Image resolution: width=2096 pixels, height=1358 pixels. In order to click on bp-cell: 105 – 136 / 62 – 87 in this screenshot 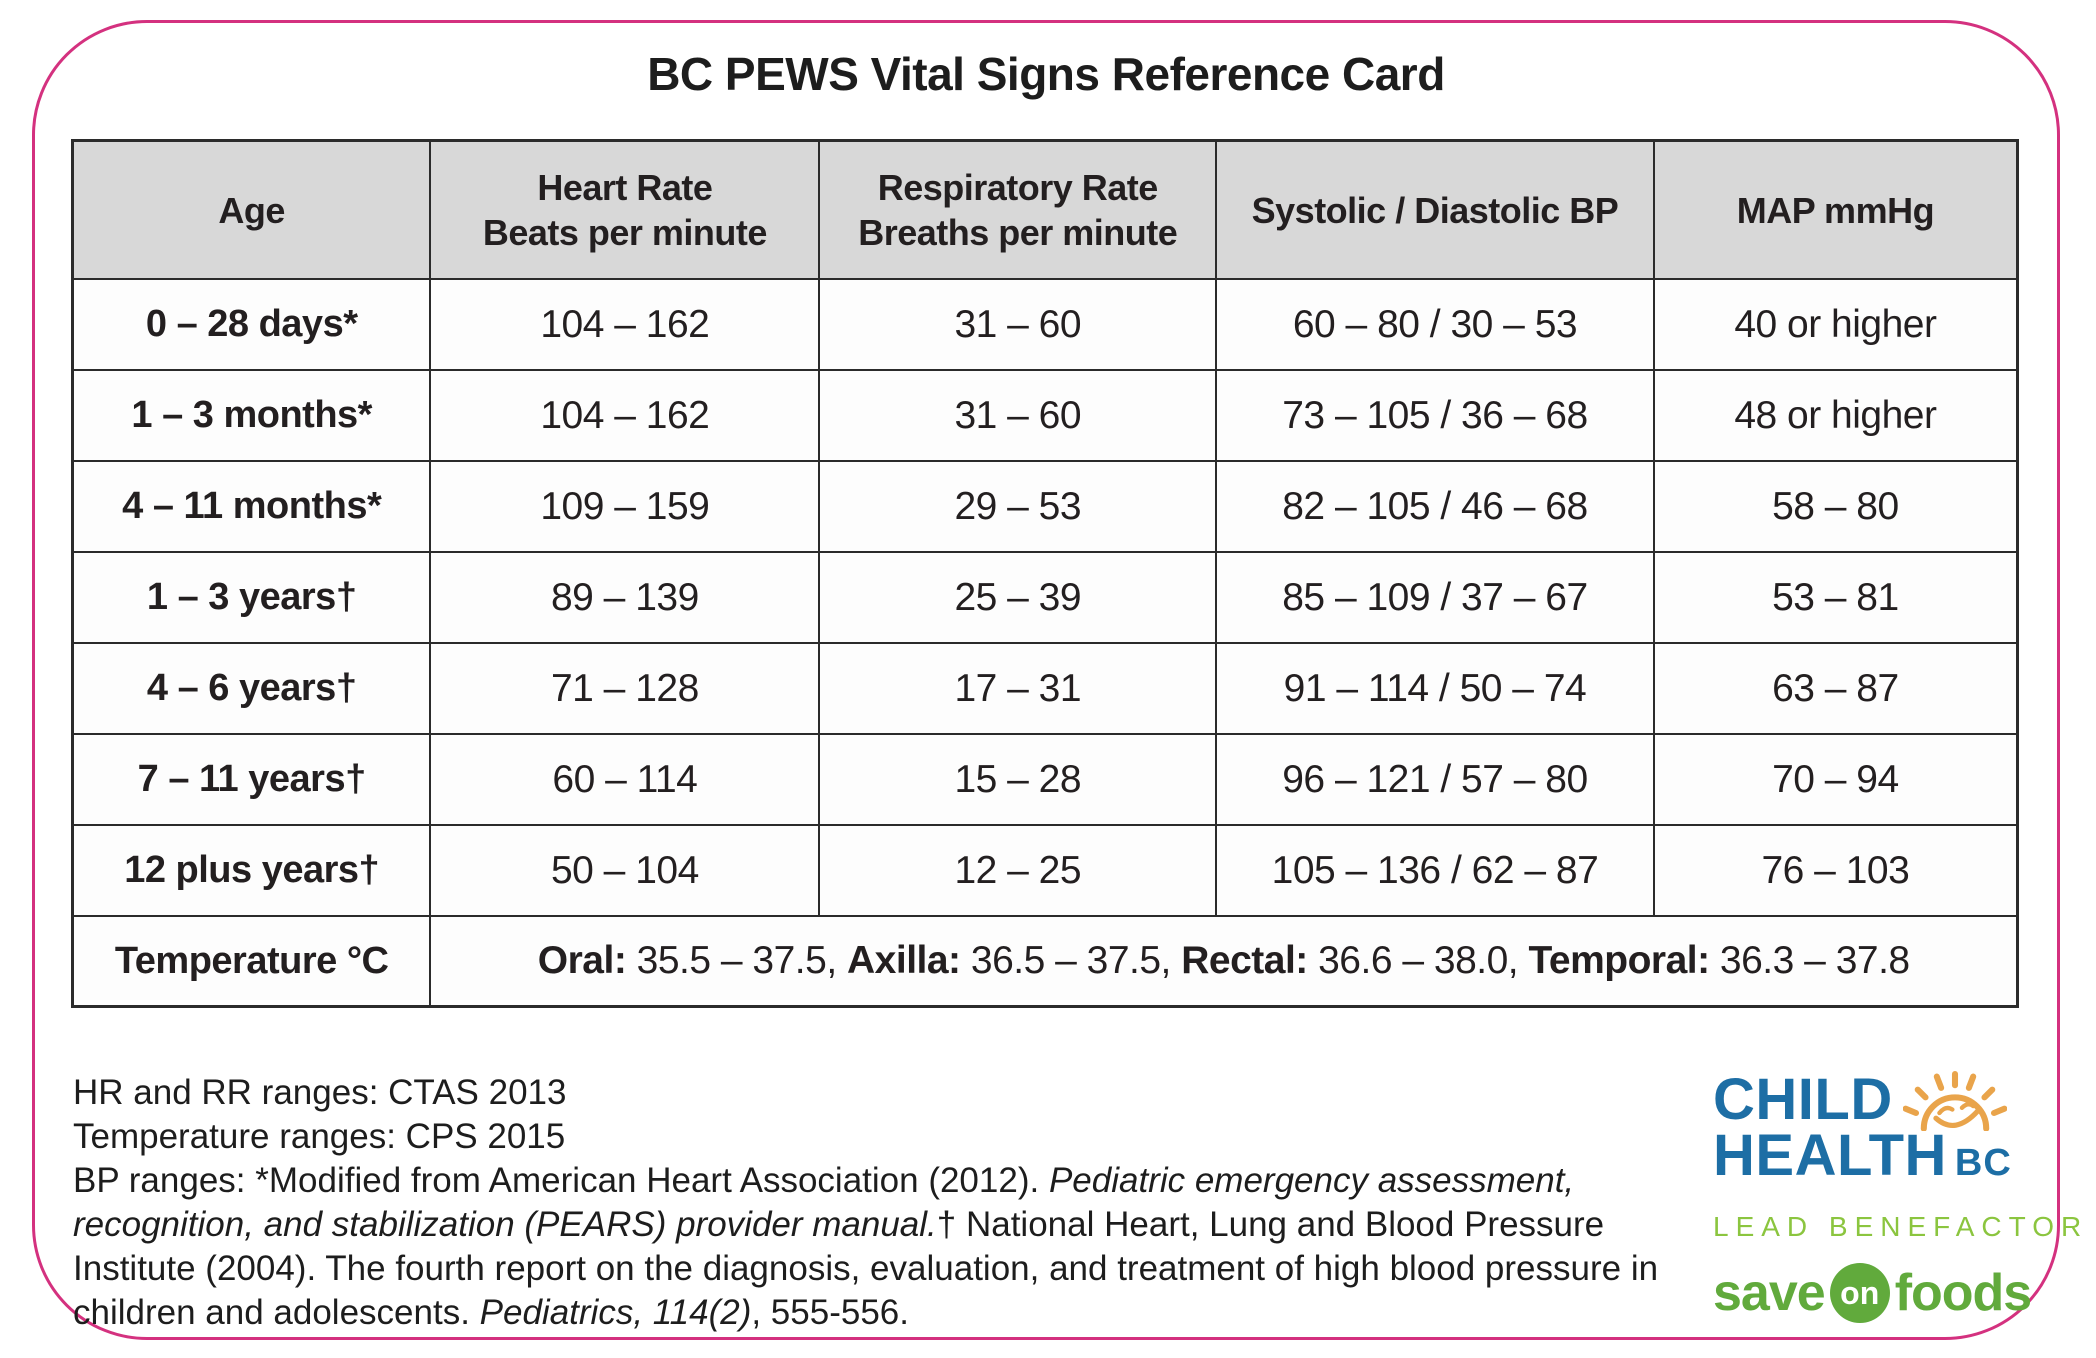, I will do `click(1435, 870)`.